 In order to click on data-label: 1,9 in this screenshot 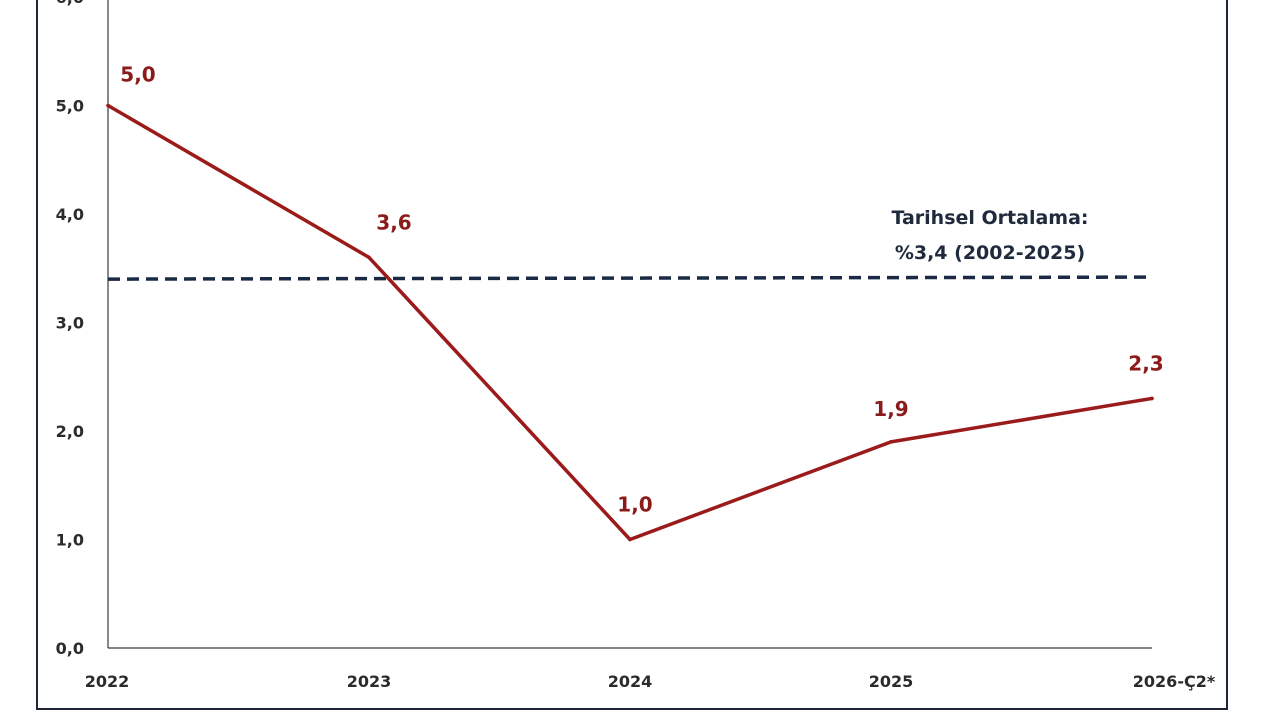, I will do `click(890, 409)`.